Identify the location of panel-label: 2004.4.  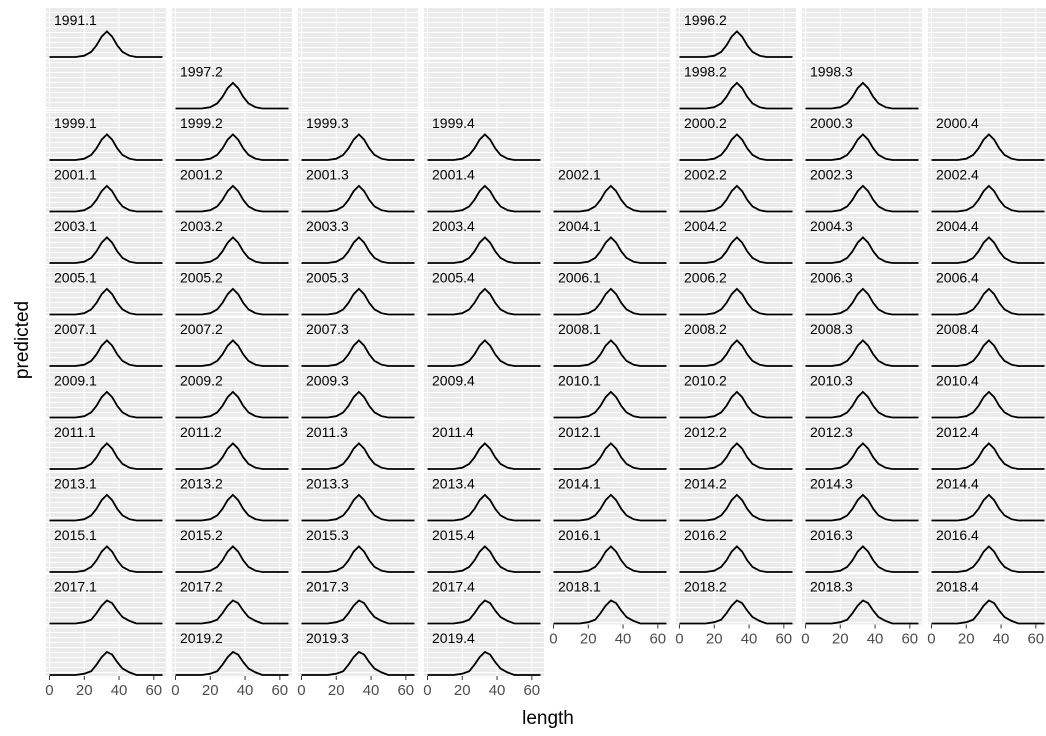
(957, 226).